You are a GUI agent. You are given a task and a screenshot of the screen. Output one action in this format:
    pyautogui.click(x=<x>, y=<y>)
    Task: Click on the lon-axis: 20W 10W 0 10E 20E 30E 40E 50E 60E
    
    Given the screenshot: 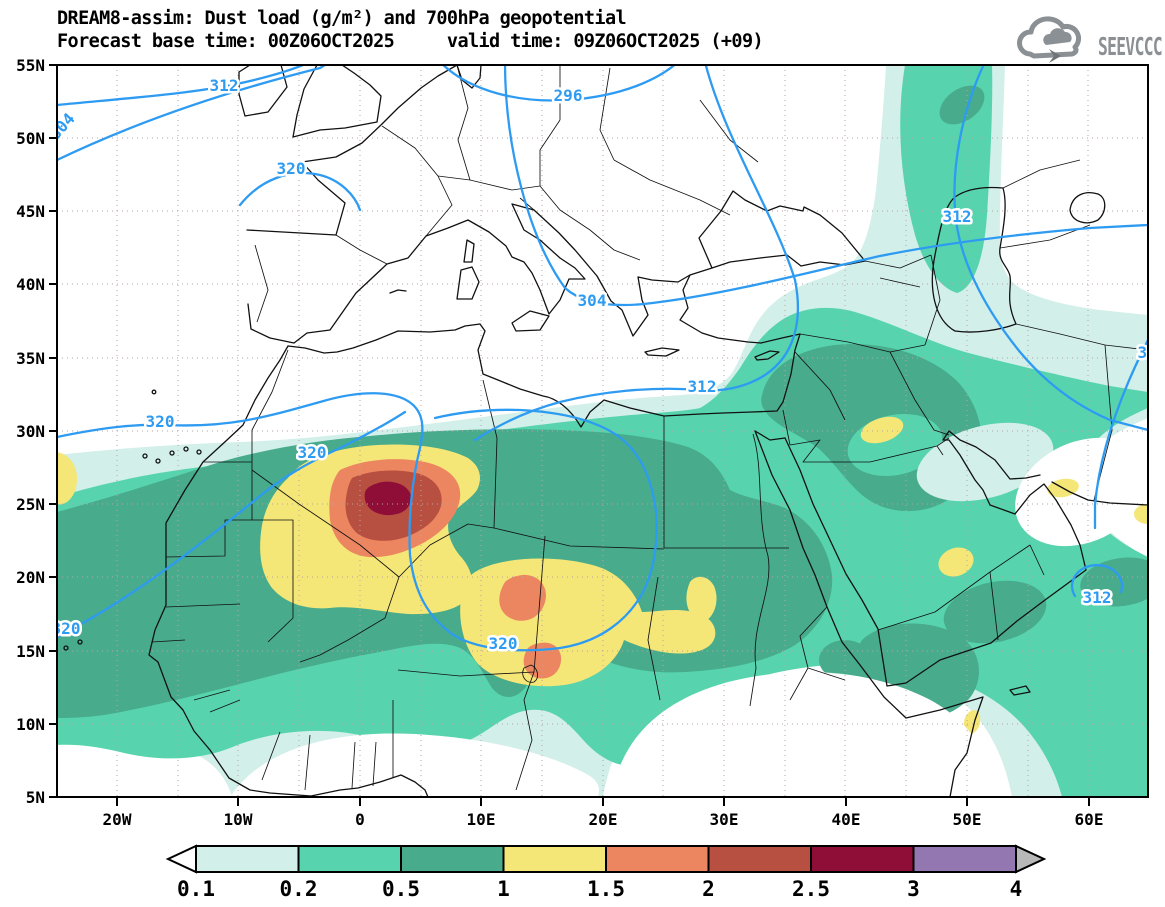 What is the action you would take?
    pyautogui.click(x=603, y=819)
    